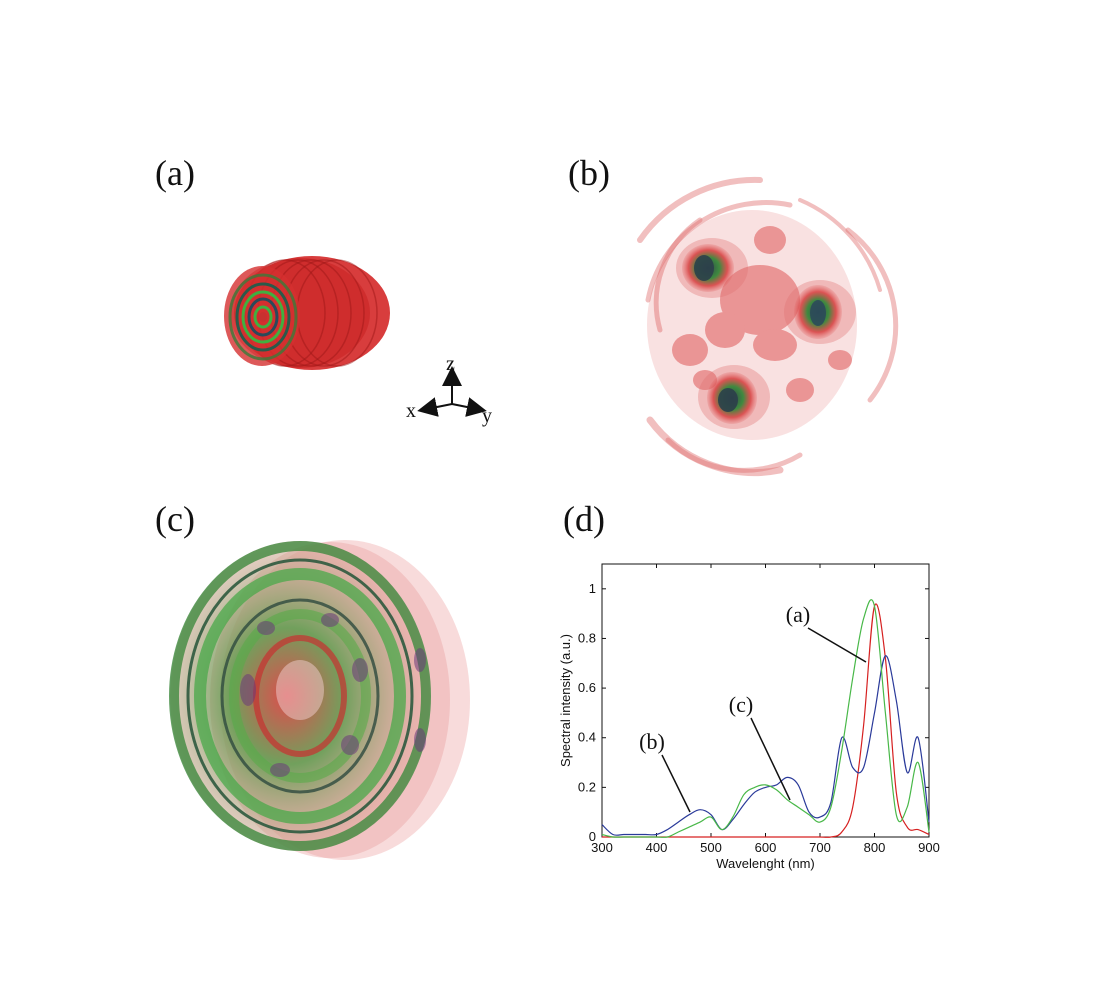  I want to click on blob-right, so click(820, 312).